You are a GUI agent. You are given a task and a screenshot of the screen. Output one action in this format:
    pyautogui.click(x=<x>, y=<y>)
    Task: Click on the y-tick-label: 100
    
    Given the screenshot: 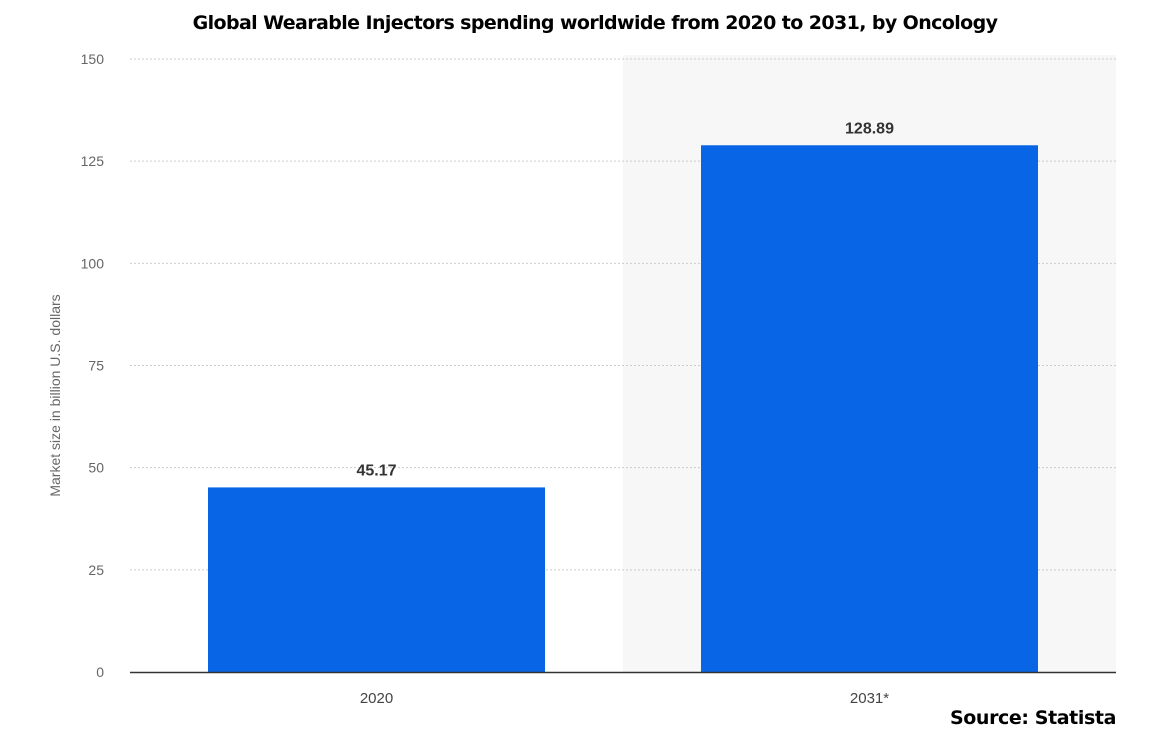 What is the action you would take?
    pyautogui.click(x=93, y=263)
    